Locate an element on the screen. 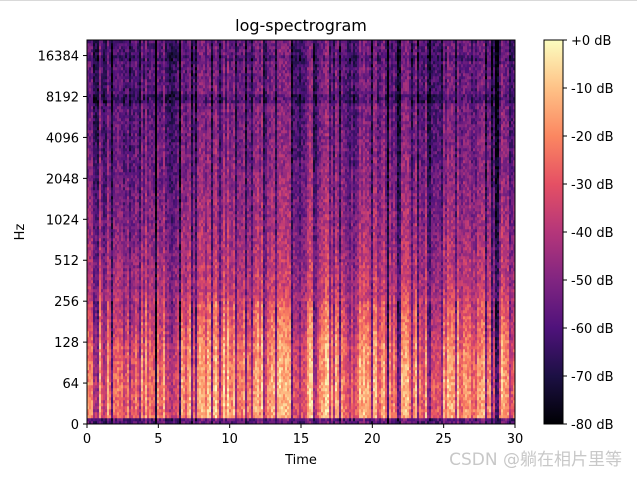  x-tick-label: 25 is located at coordinates (443, 439).